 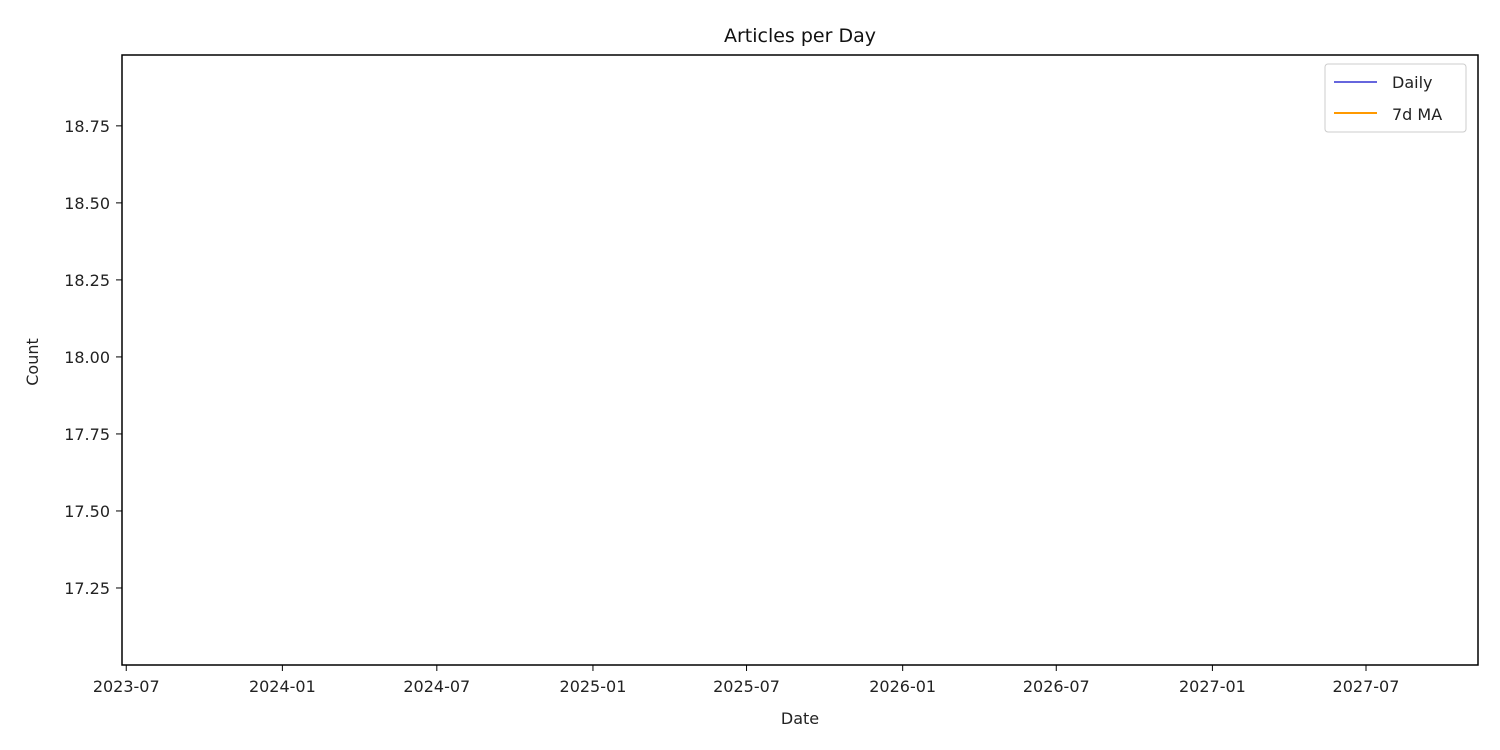 I want to click on y-axis-ticks: 17.25 17.50 17.75 18.00 18.25 18.50 18.75, so click(x=93, y=357).